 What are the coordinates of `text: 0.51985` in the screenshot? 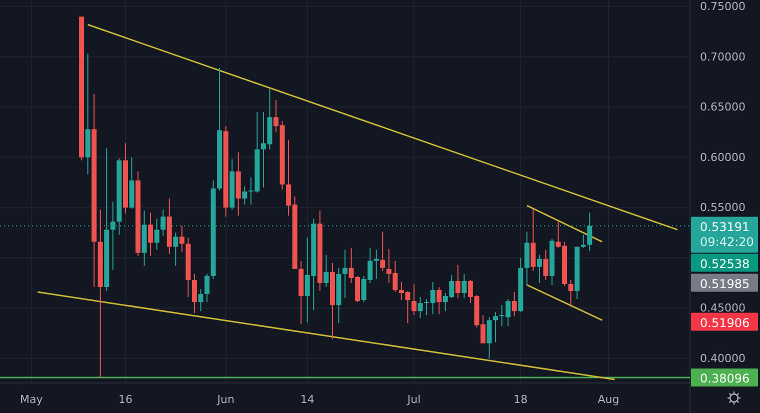 It's located at (725, 283).